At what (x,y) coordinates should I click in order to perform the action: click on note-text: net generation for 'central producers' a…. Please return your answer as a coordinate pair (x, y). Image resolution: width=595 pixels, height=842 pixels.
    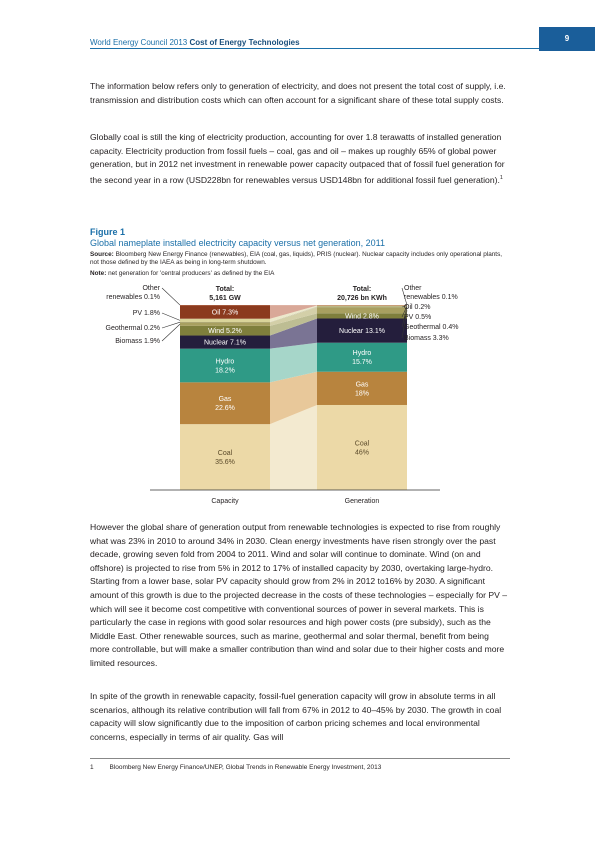
    Looking at the image, I should click on (191, 273).